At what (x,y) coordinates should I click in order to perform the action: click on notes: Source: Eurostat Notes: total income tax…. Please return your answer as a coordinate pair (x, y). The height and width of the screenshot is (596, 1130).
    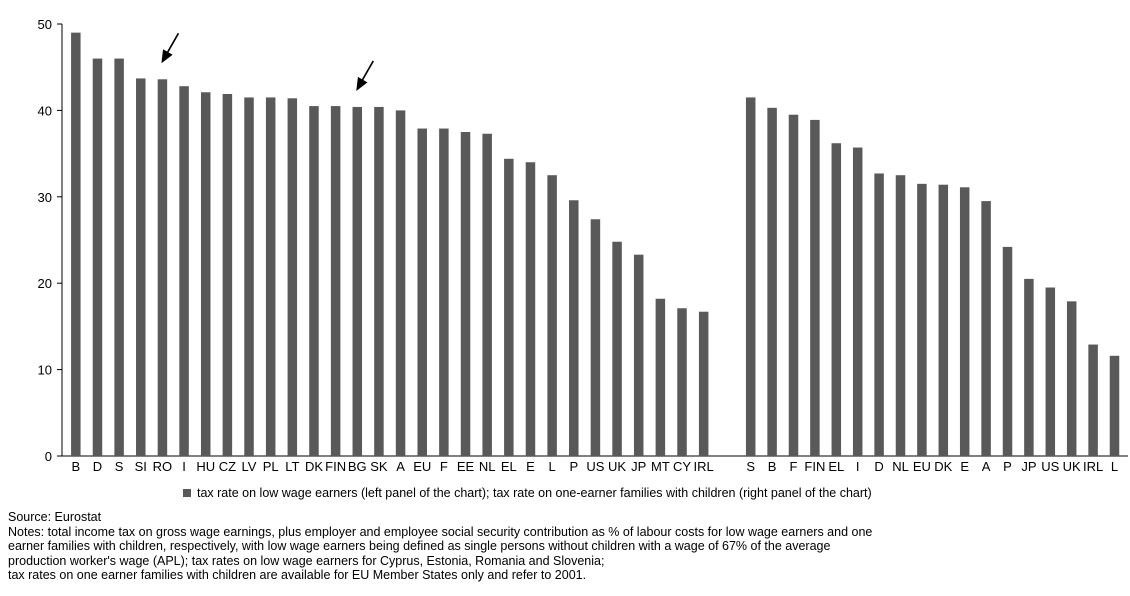
    Looking at the image, I should click on (565, 546).